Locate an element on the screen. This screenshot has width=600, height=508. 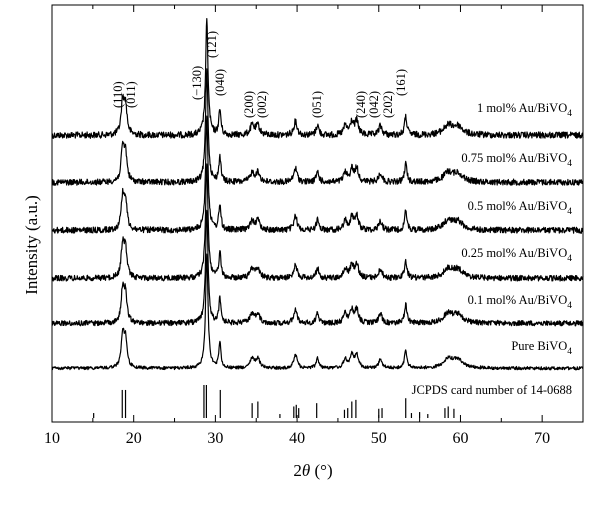
x-tick-label: 40 is located at coordinates (297, 438).